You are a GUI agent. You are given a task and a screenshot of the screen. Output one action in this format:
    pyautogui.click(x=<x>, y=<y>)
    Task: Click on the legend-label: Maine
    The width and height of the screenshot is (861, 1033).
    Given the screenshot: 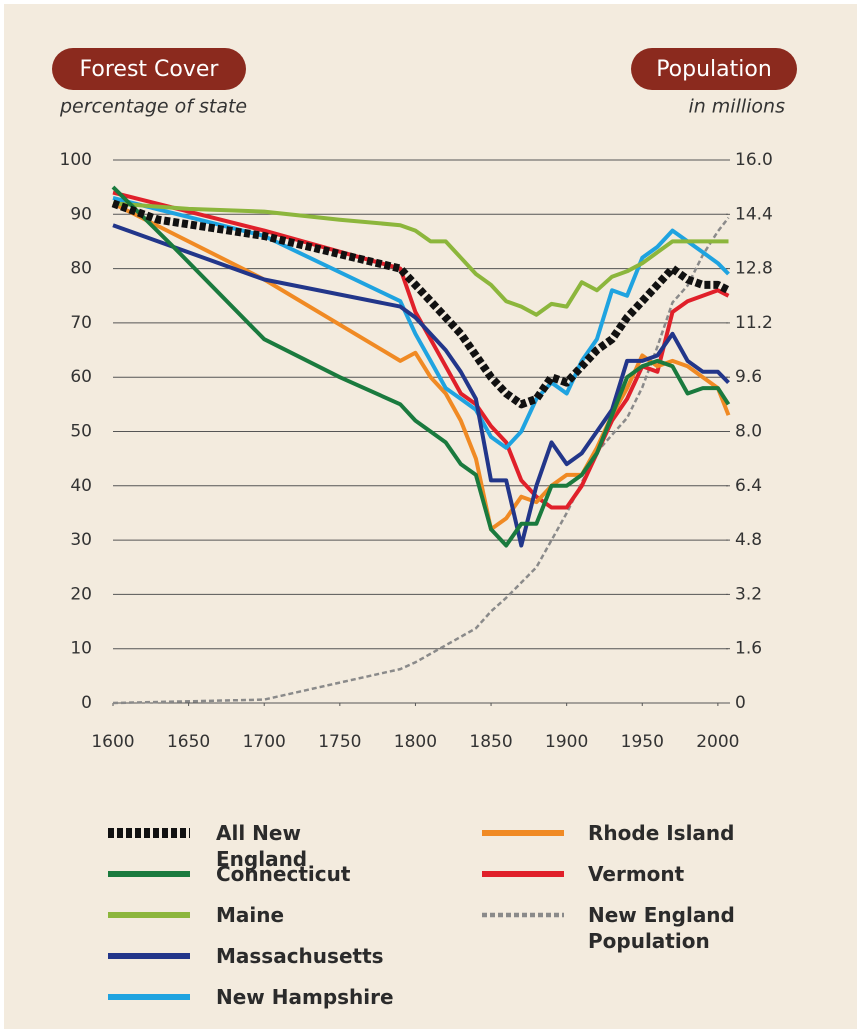 What is the action you would take?
    pyautogui.click(x=250, y=915)
    